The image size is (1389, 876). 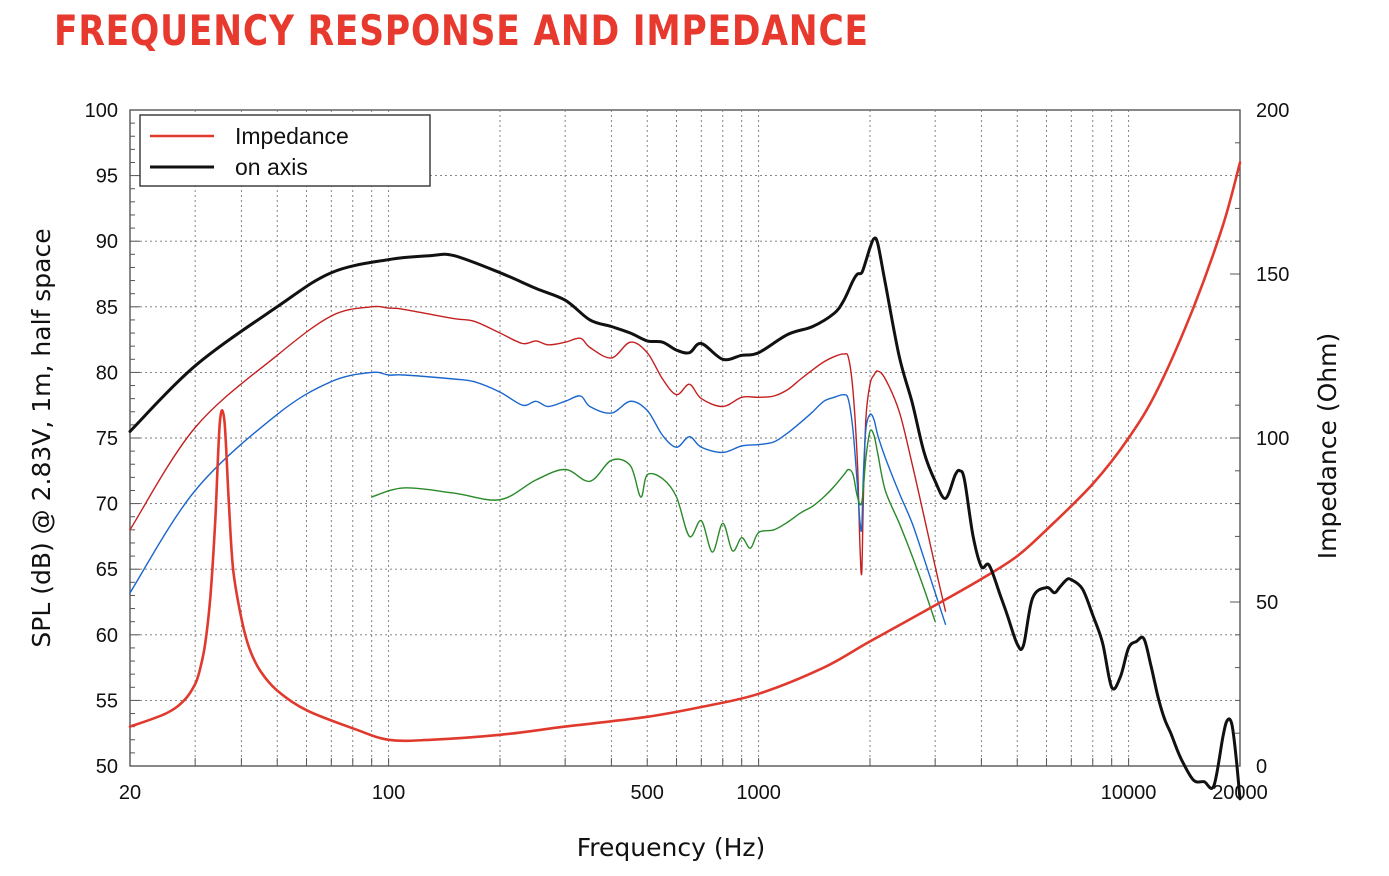 What do you see at coordinates (107, 701) in the screenshot?
I see `y-tick-label: 55` at bounding box center [107, 701].